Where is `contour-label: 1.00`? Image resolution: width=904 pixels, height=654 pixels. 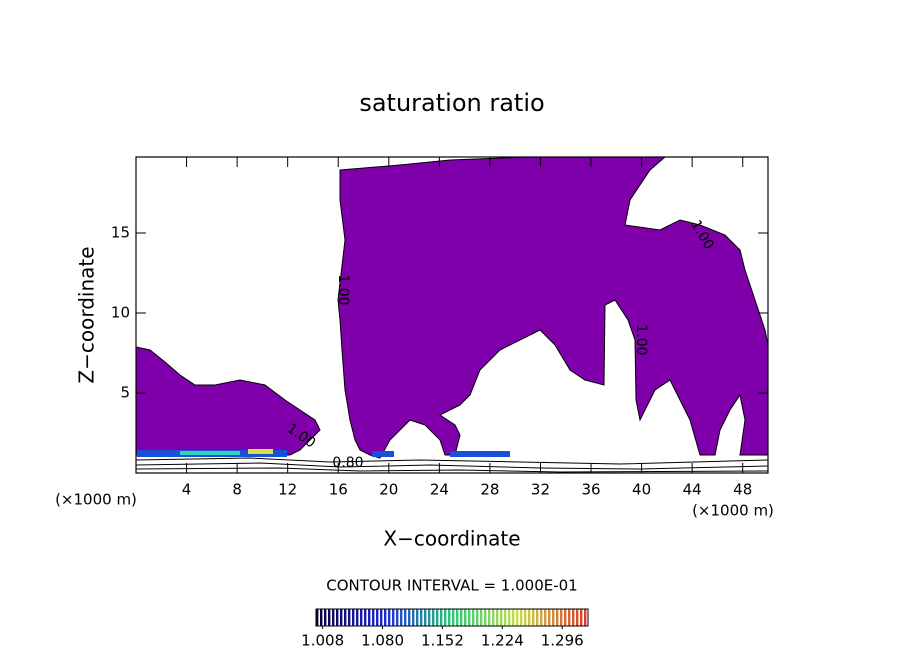 contour-label: 1.00 is located at coordinates (641, 339).